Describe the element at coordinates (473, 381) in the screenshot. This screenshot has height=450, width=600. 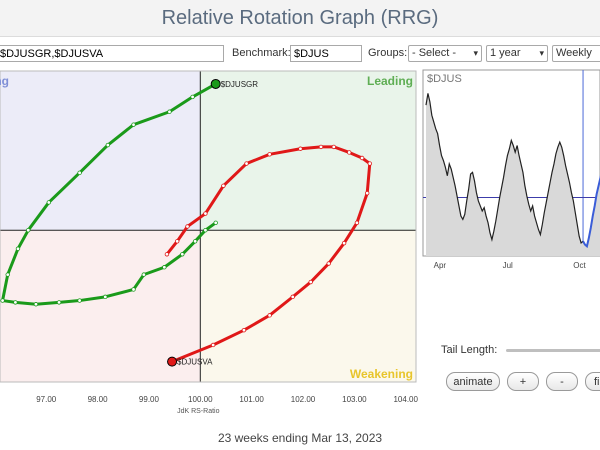
I see `animate-button: animate` at that location.